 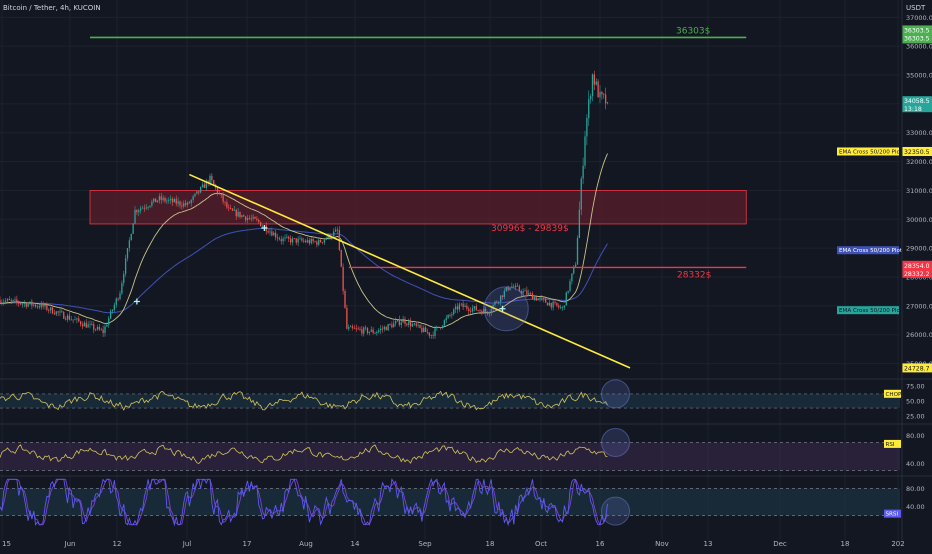 What do you see at coordinates (919, 249) in the screenshot?
I see `y-tick-label: 29000.0` at bounding box center [919, 249].